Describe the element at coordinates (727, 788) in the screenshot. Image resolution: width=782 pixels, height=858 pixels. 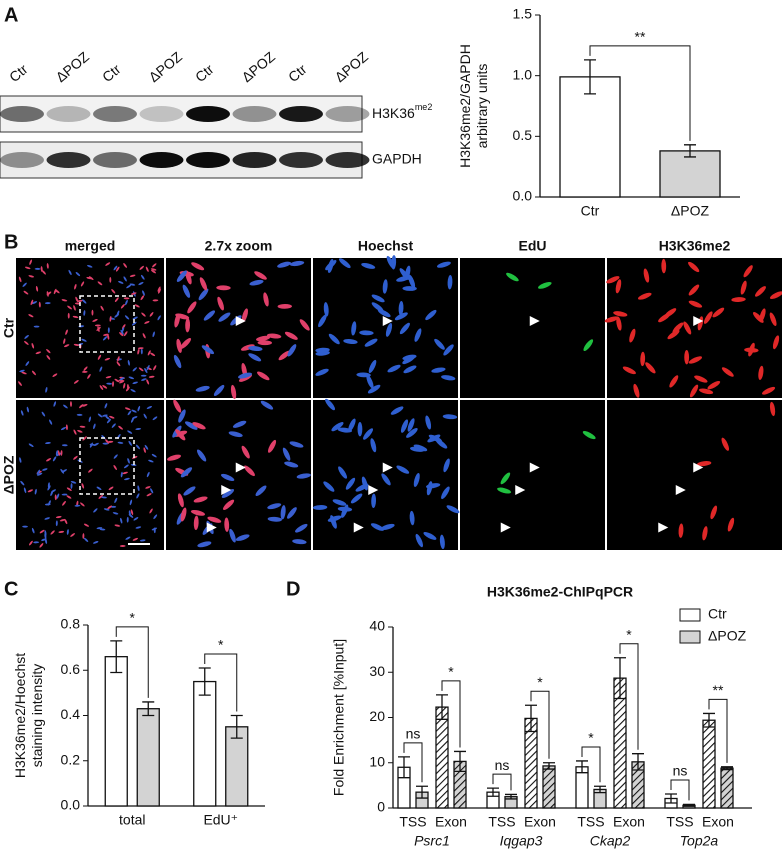
I see `bar` at that location.